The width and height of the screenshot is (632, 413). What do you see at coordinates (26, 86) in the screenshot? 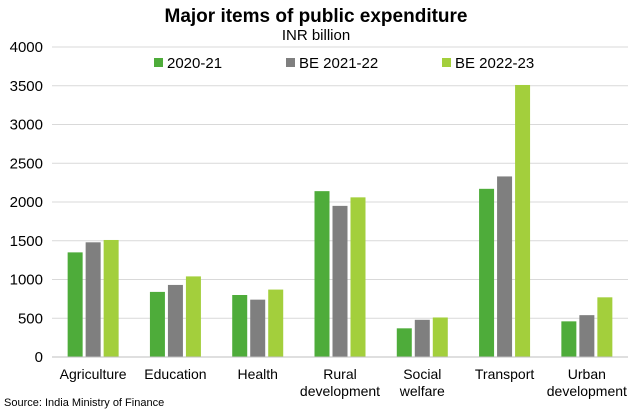
I see `y-tick-label: 3500` at bounding box center [26, 86].